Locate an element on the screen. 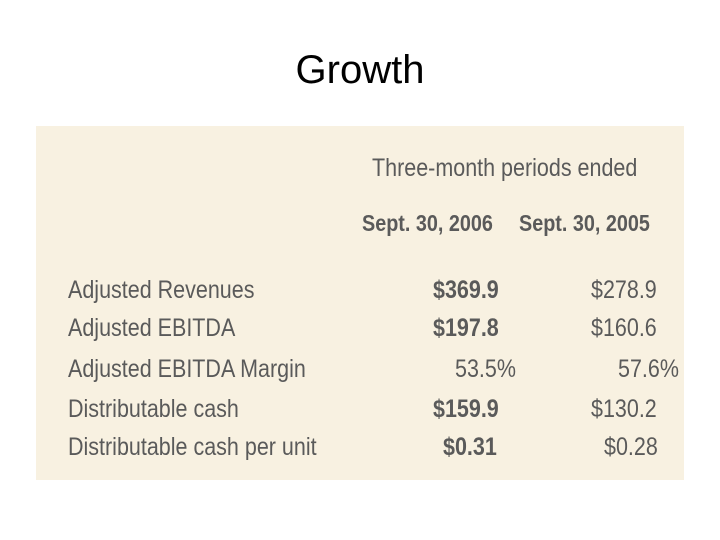 The width and height of the screenshot is (720, 540). value-adjusted-ebitda-margin-2006: 53.5% is located at coordinates (485, 369).